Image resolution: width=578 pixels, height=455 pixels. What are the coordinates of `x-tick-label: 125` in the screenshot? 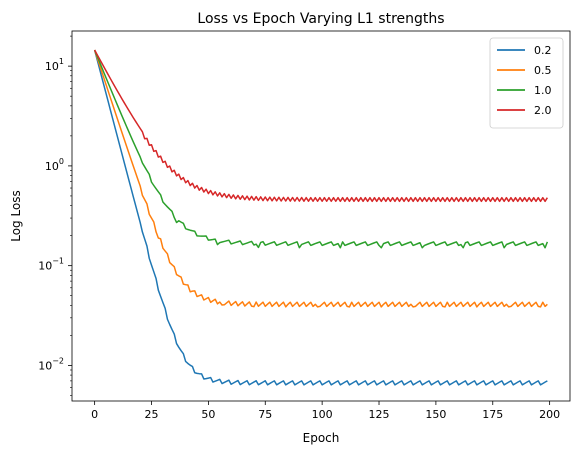 It's located at (379, 414).